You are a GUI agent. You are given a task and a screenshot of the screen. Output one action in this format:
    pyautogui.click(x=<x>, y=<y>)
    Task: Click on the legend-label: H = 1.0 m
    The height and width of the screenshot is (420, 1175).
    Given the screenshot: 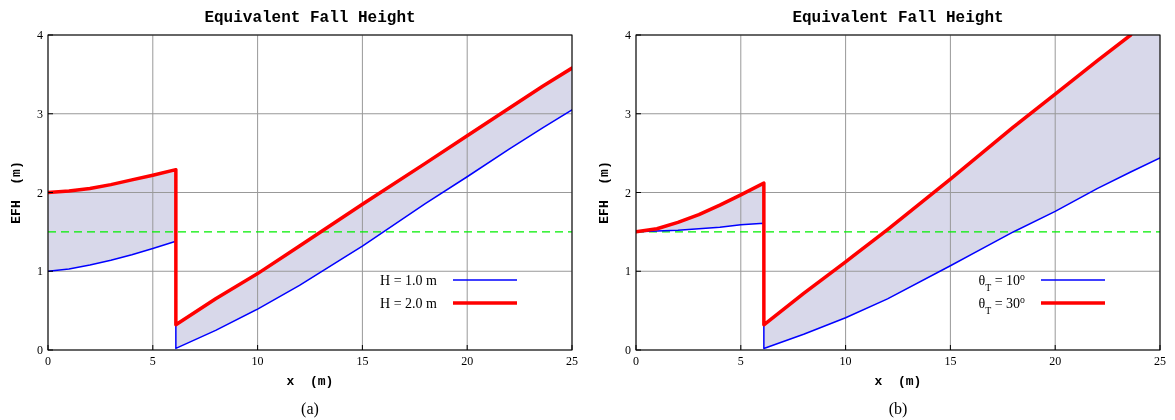 What is the action you would take?
    pyautogui.click(x=409, y=280)
    